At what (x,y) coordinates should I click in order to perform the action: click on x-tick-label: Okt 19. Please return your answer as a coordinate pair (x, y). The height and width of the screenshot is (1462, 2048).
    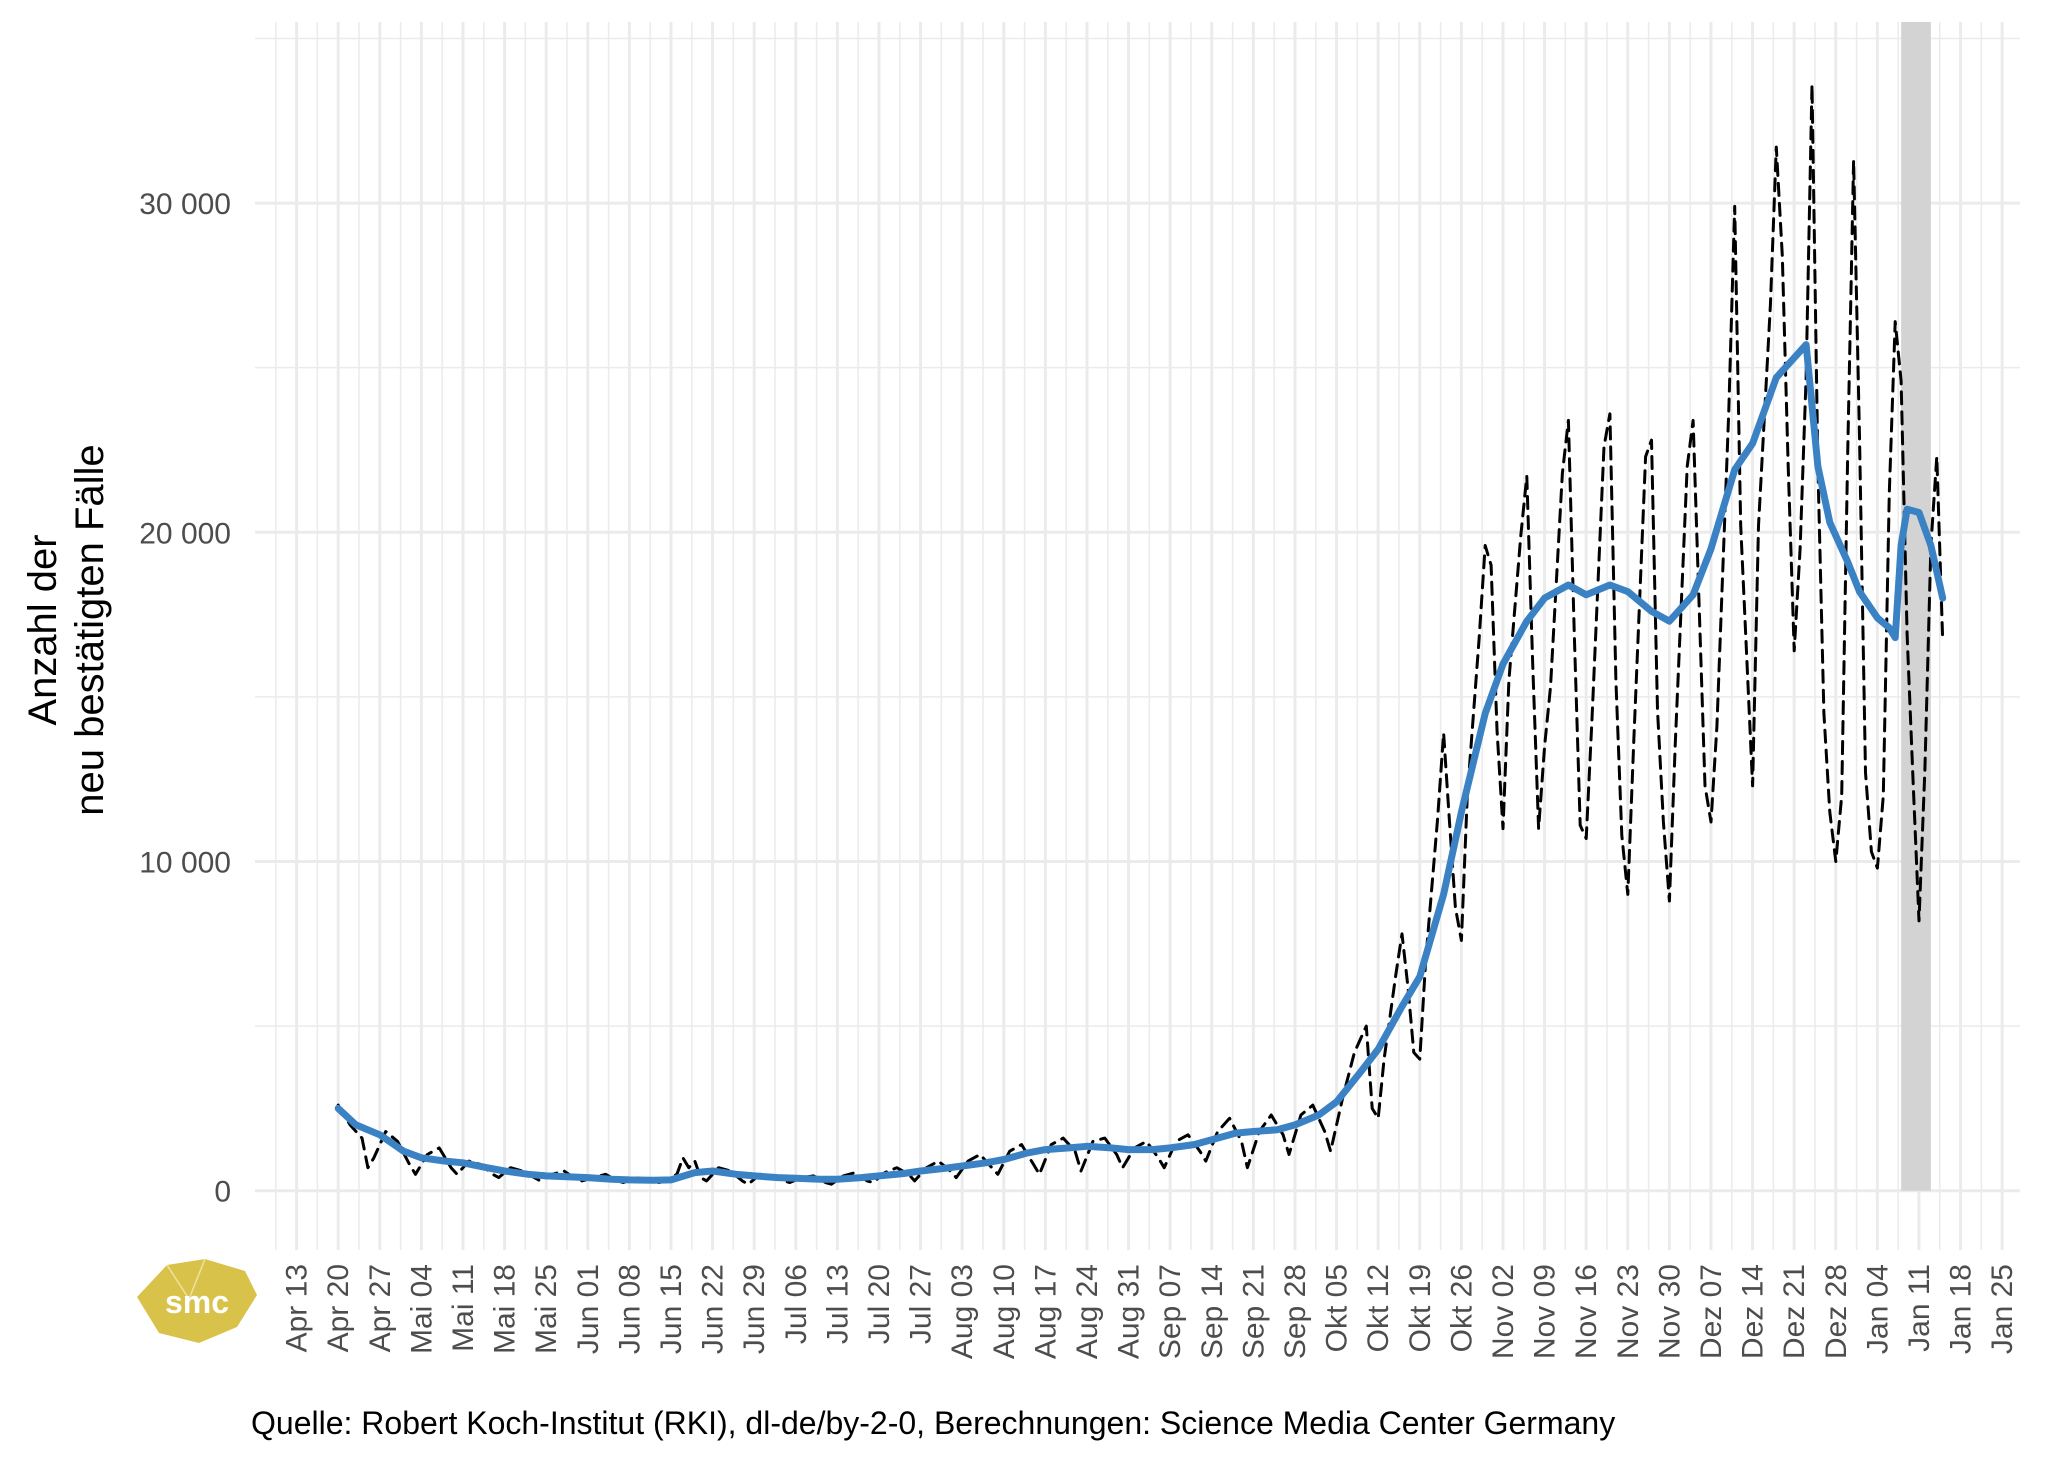
    Looking at the image, I should click on (1420, 1308).